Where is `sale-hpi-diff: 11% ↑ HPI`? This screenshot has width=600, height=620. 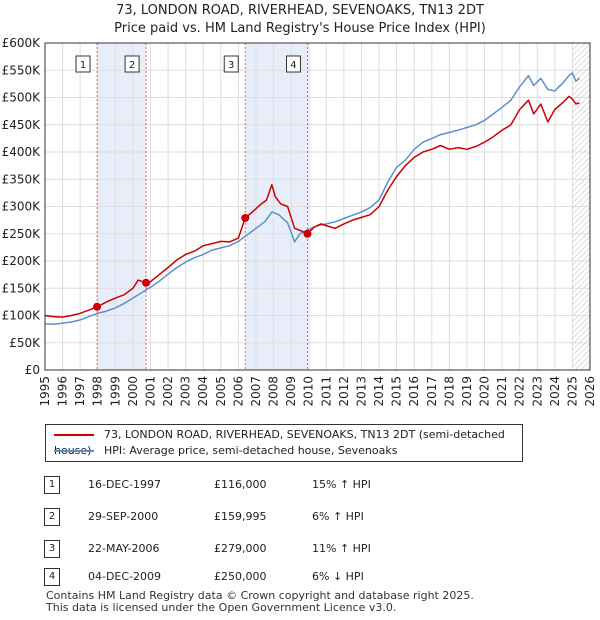
sale-hpi-diff: 11% ↑ HPI is located at coordinates (341, 548).